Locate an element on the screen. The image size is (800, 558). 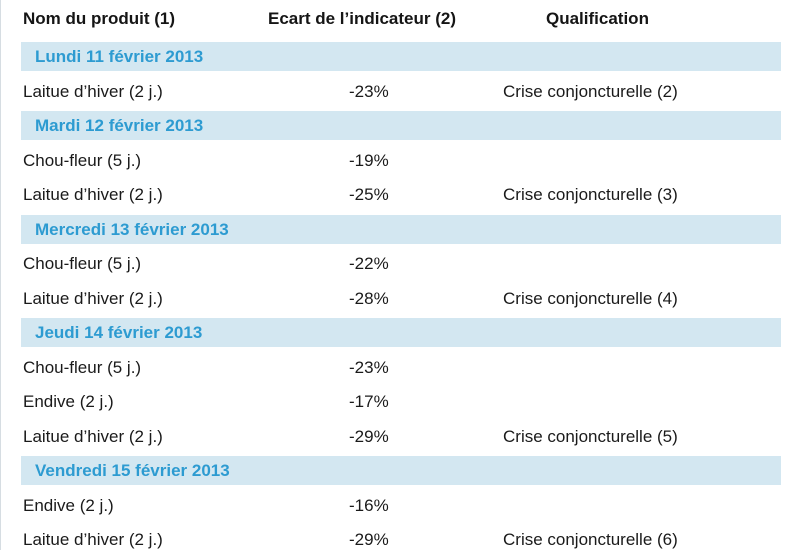
header-product: Nom du produit (1) is located at coordinates (99, 18).